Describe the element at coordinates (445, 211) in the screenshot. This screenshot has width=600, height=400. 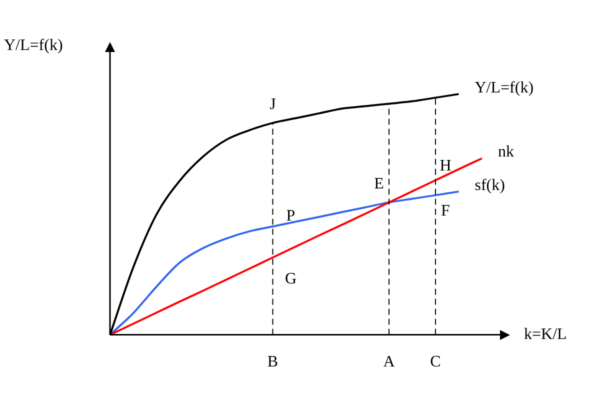
I see `annotation: F` at that location.